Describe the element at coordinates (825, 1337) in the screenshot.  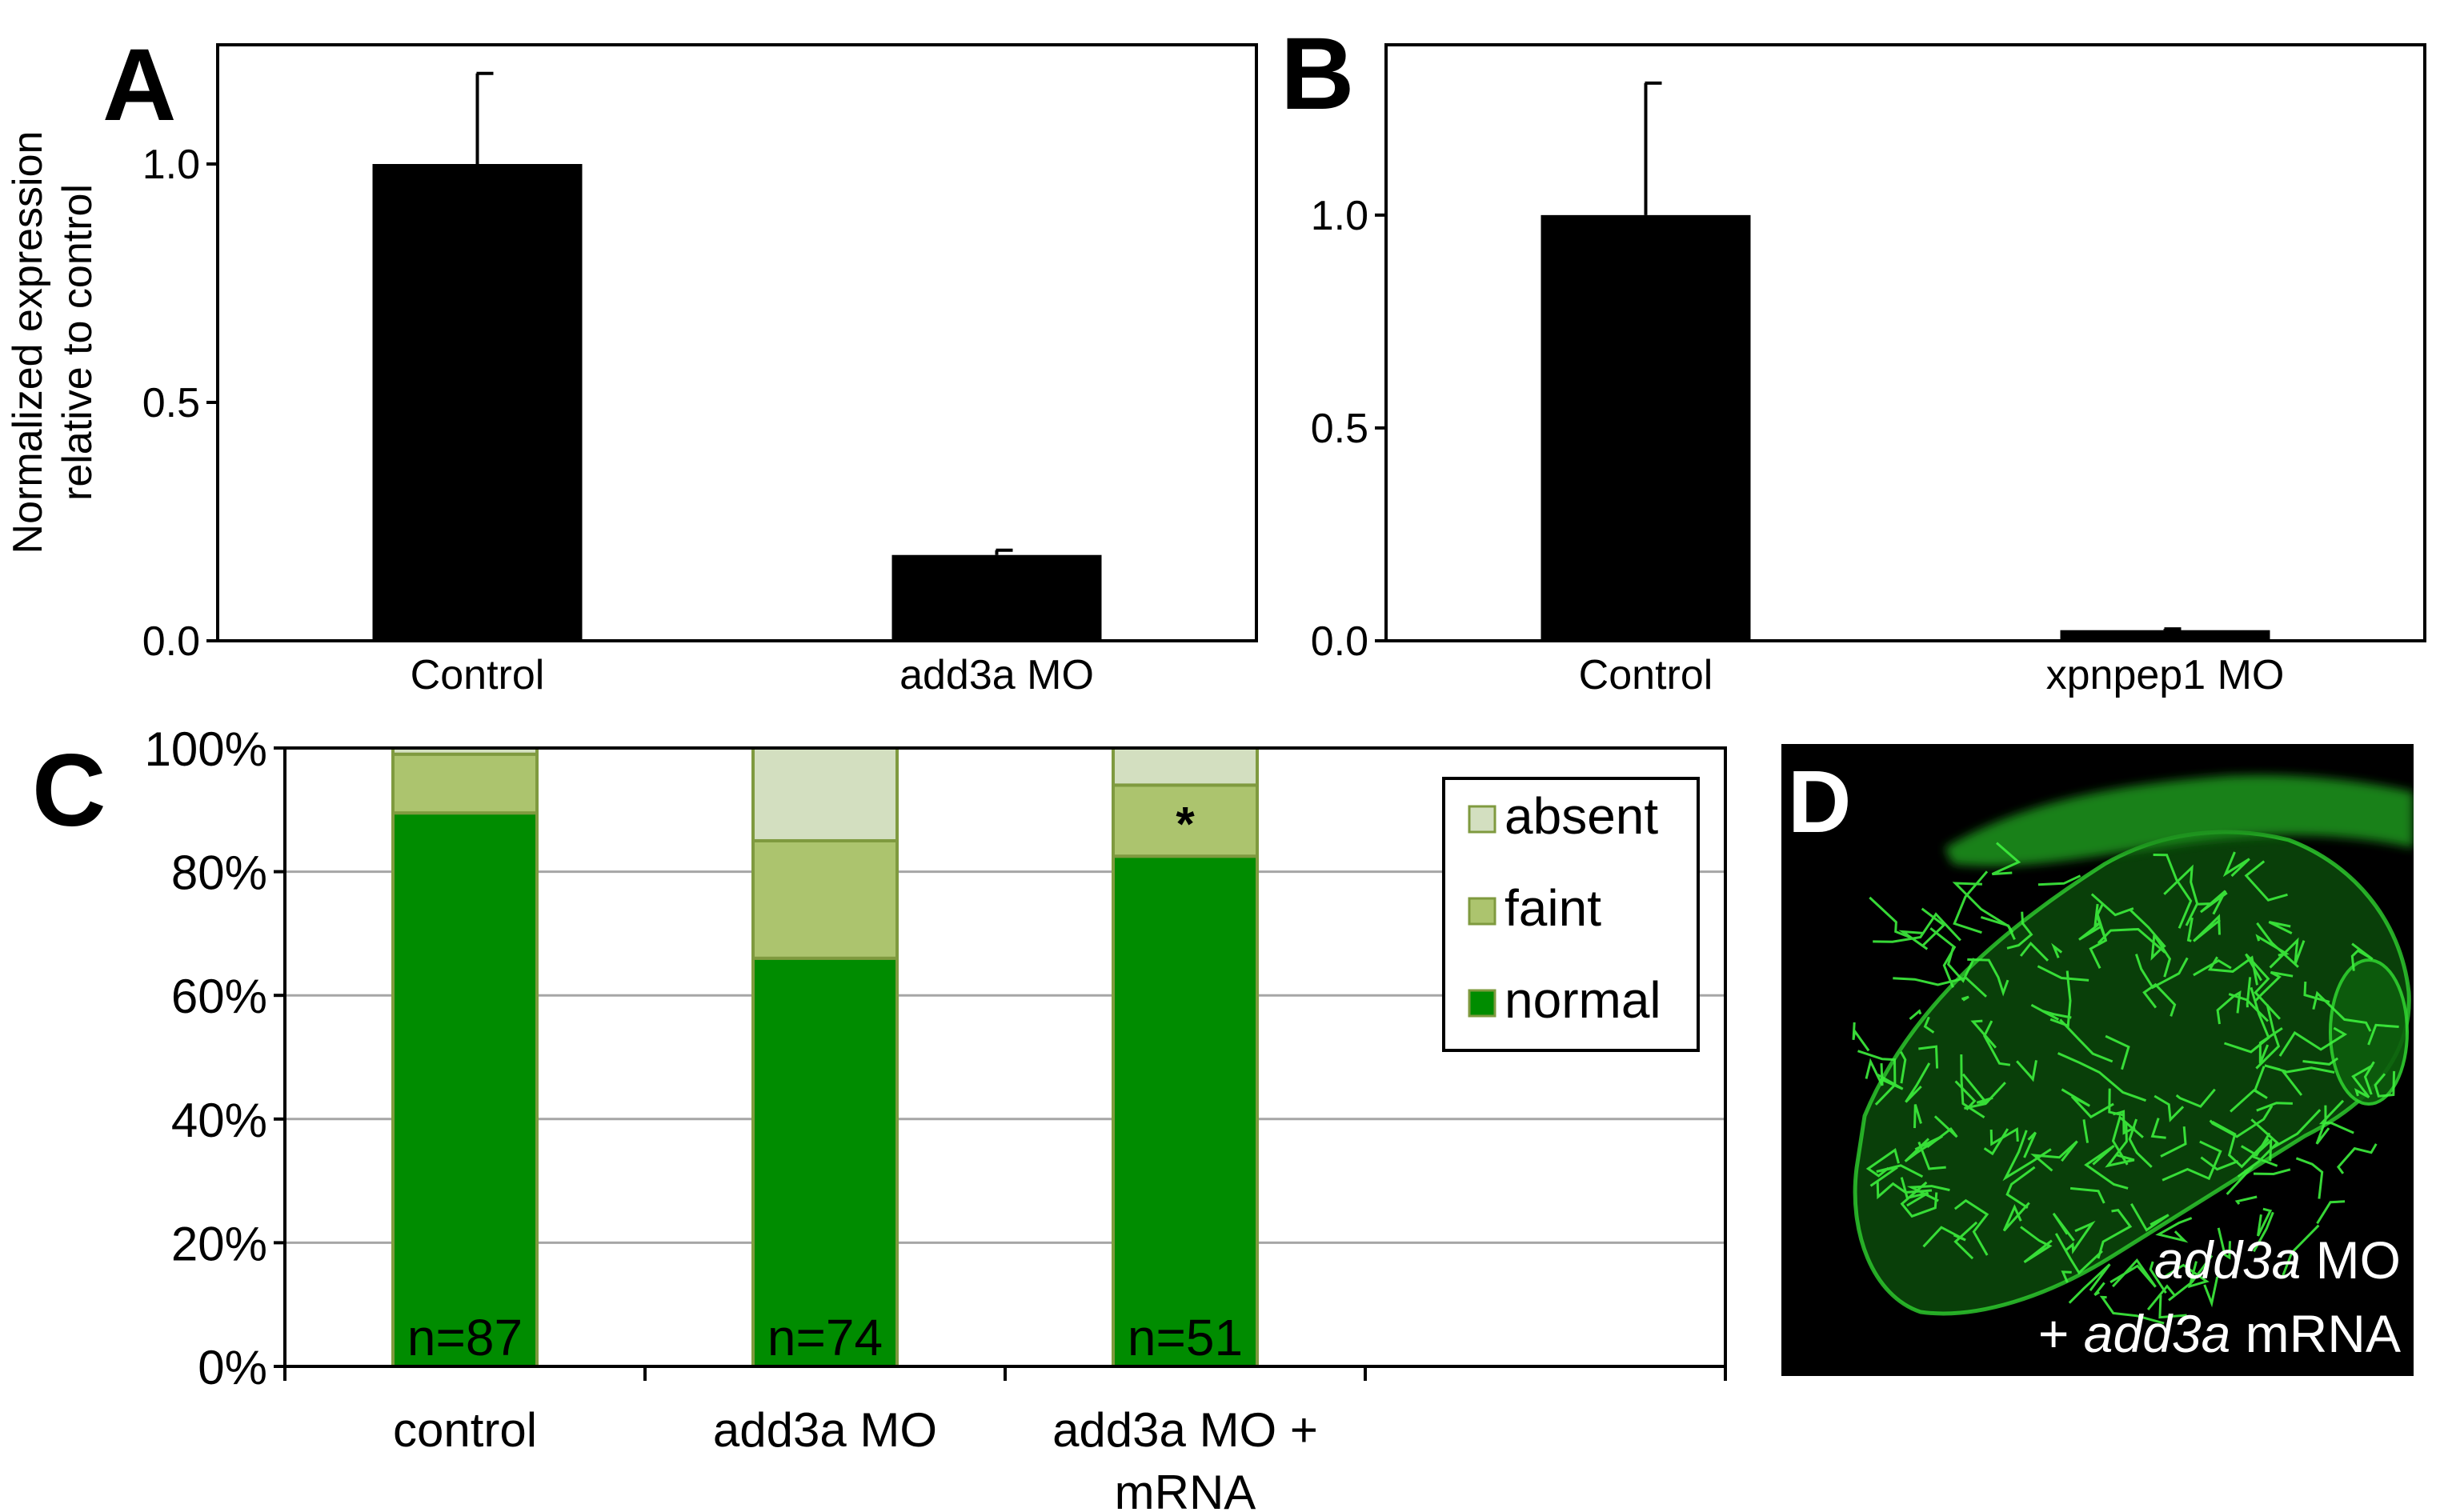
I see `chart-c-count-label: n=74` at that location.